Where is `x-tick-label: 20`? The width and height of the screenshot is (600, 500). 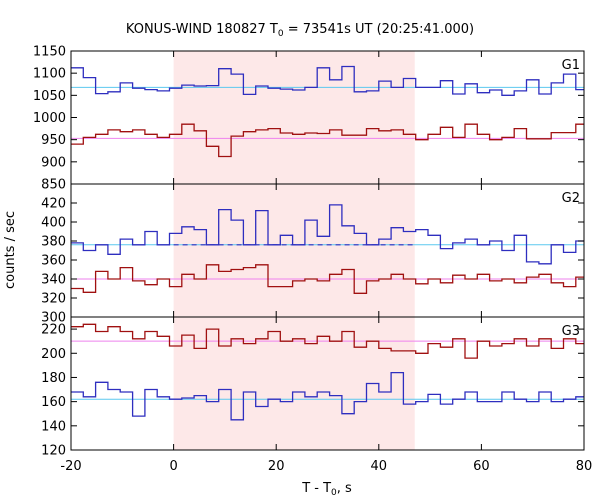 x-tick-label: 20 is located at coordinates (276, 466).